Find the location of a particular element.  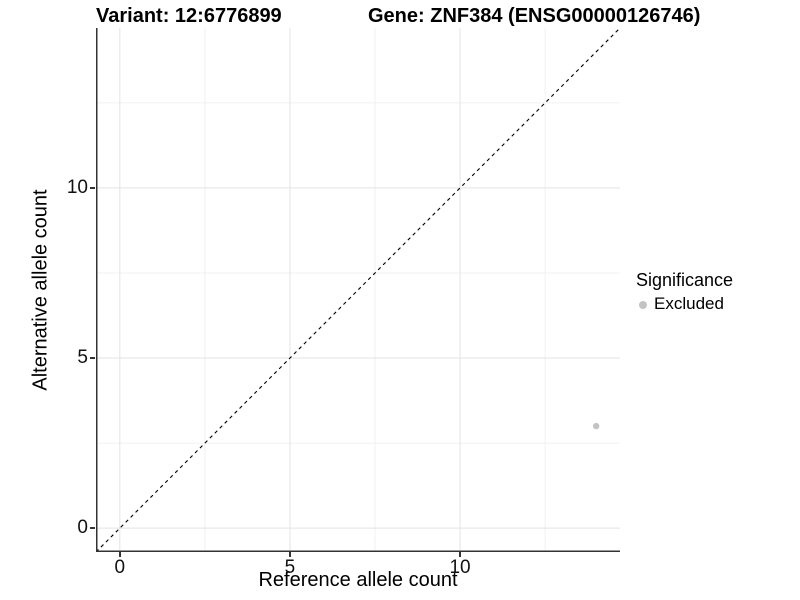

data-point-excluded is located at coordinates (596, 426).